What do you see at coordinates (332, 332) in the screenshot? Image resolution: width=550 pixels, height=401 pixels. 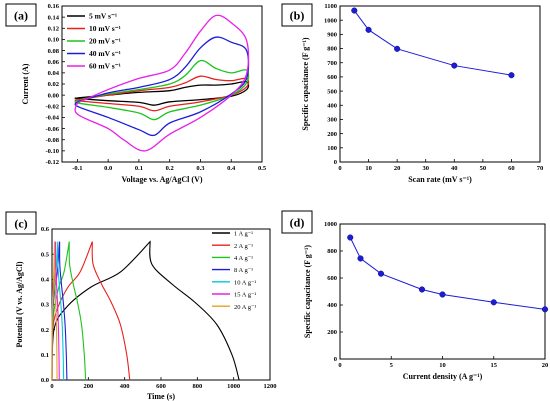 I see `y-tick-label: 200` at bounding box center [332, 332].